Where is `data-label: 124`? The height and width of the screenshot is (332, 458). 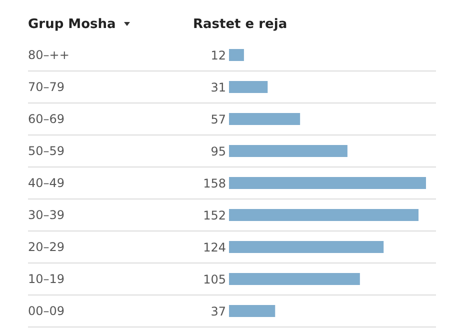
data-label: 124 is located at coordinates (214, 247).